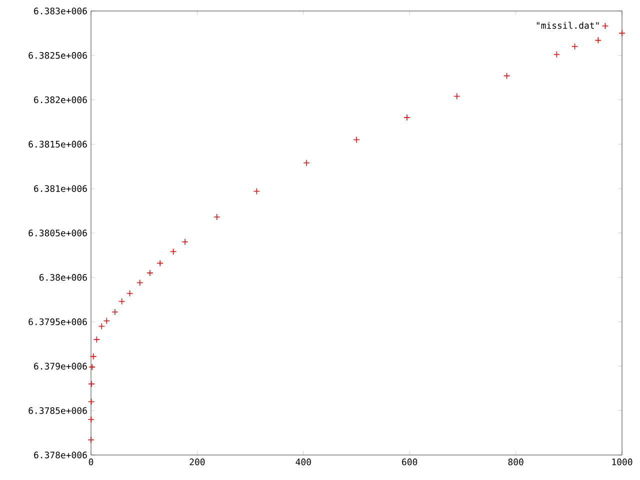 The height and width of the screenshot is (480, 640). Describe the element at coordinates (410, 462) in the screenshot. I see `x-tick-label: 600` at that location.